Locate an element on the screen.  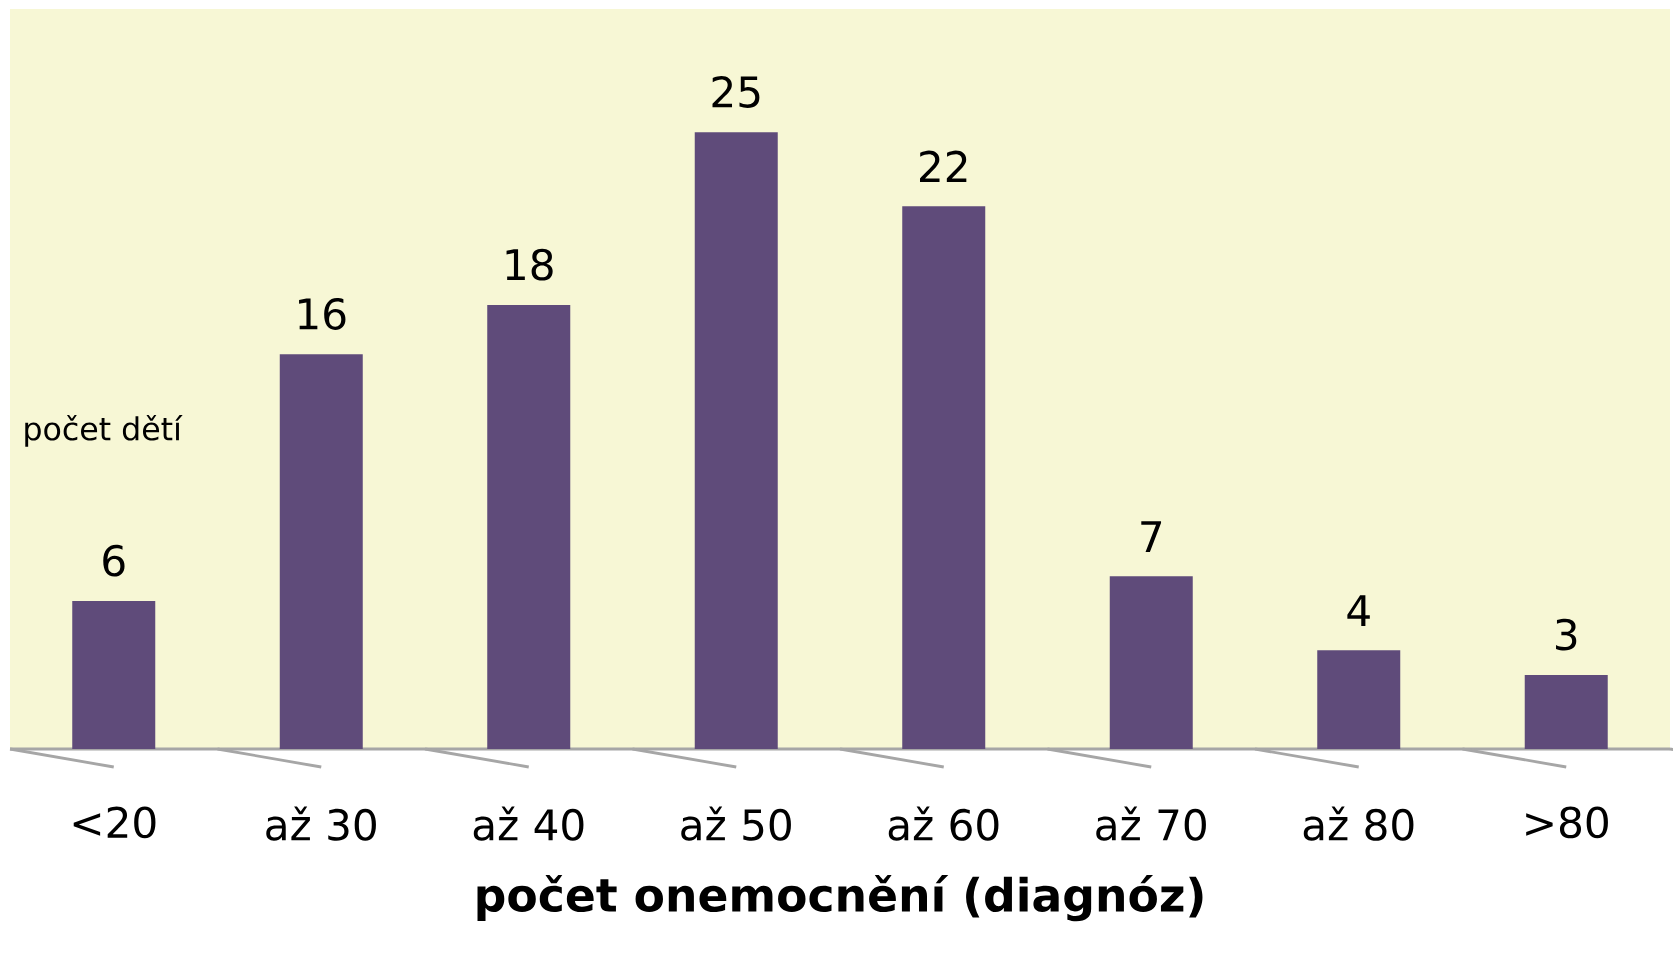
x-tick-label: >80 is located at coordinates (1567, 822).